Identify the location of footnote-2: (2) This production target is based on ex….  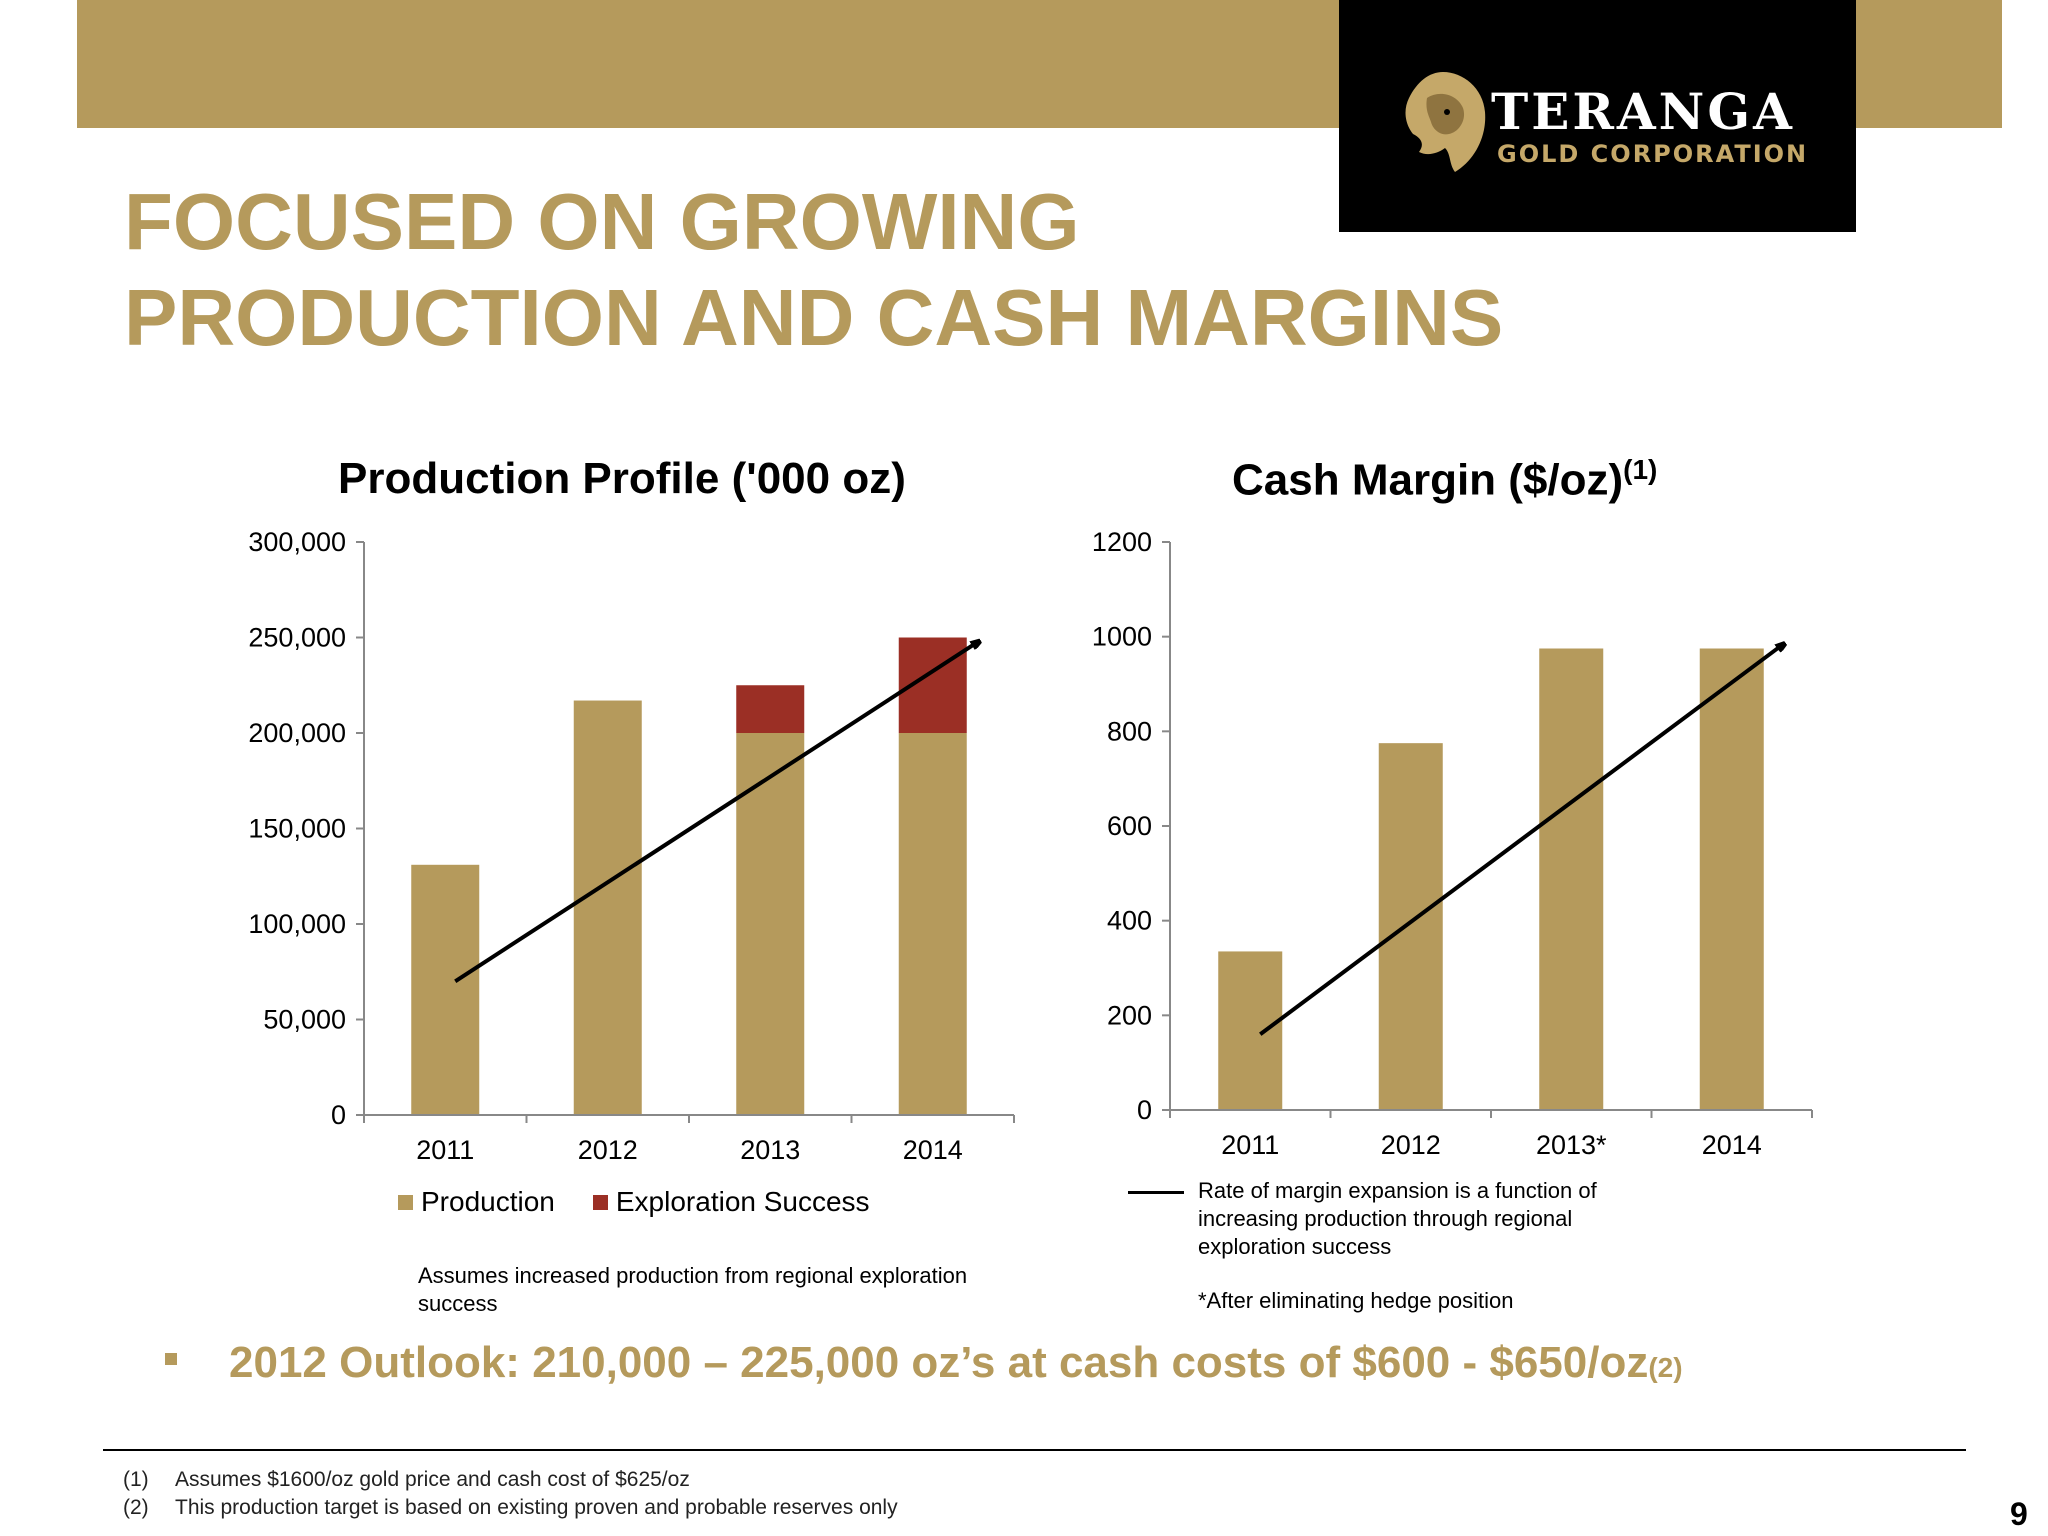
(510, 1507).